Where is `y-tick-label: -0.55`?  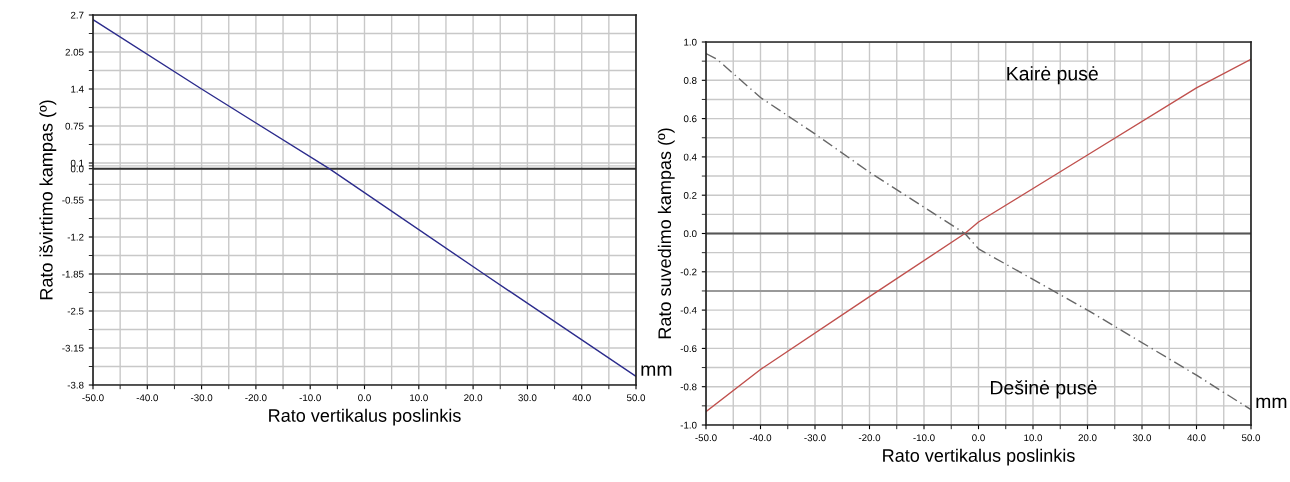 y-tick-label: -0.55 is located at coordinates (73, 200).